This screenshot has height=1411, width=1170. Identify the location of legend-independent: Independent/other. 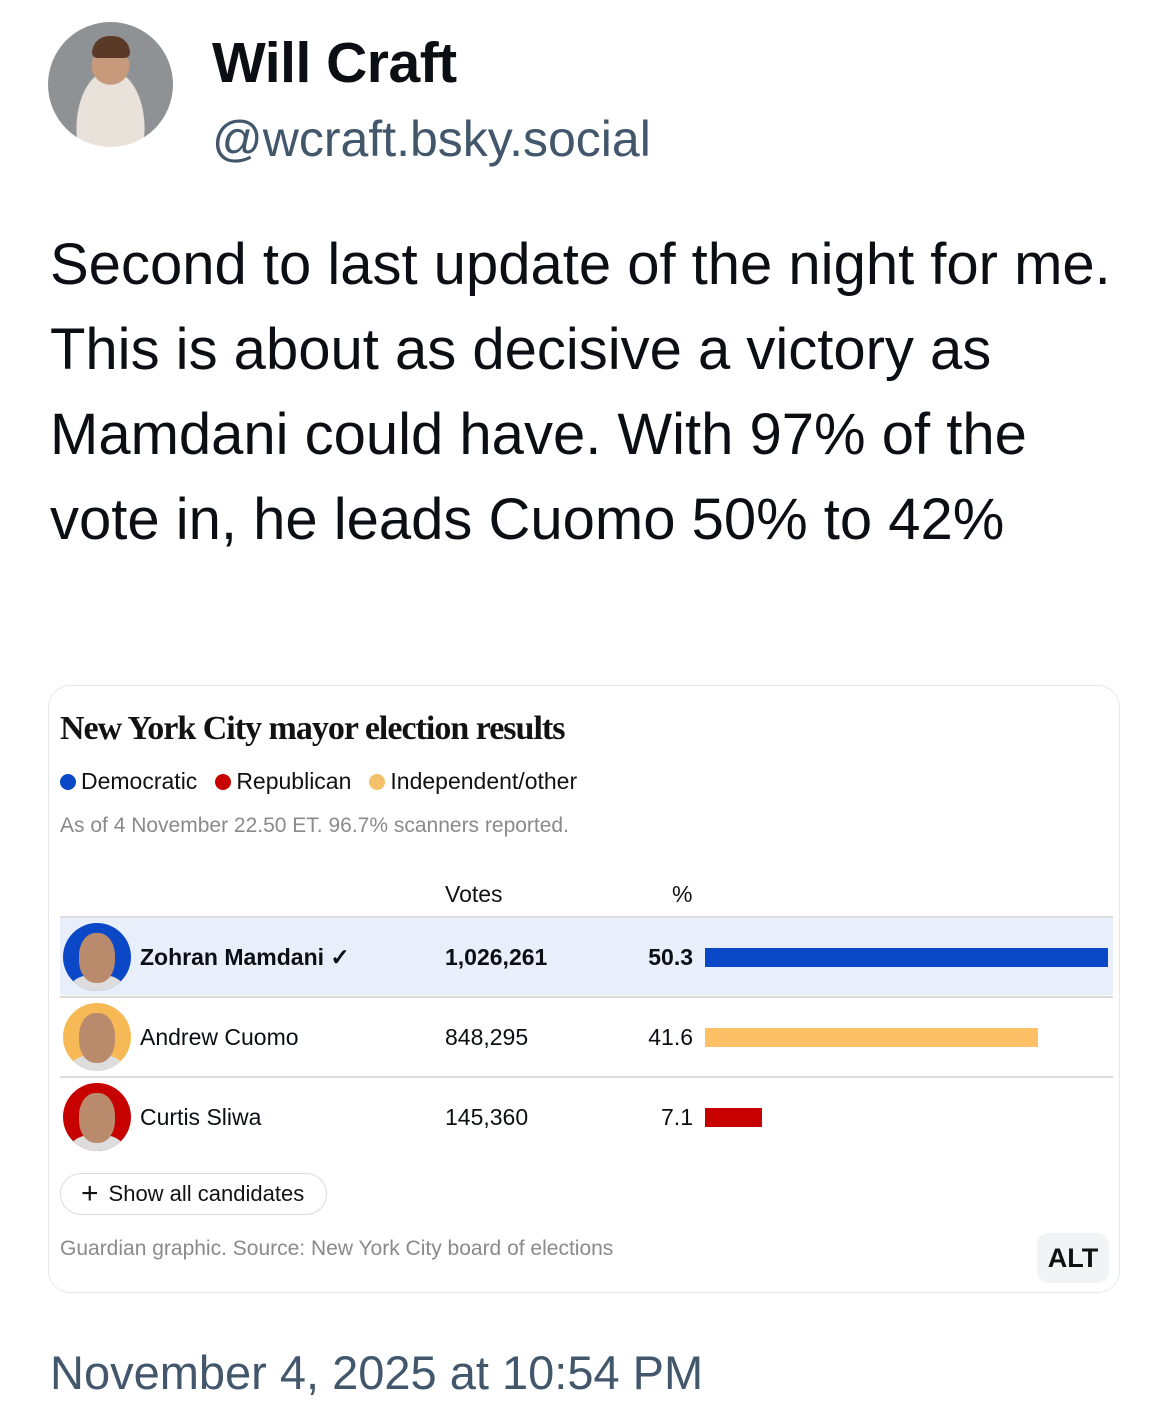
(473, 781).